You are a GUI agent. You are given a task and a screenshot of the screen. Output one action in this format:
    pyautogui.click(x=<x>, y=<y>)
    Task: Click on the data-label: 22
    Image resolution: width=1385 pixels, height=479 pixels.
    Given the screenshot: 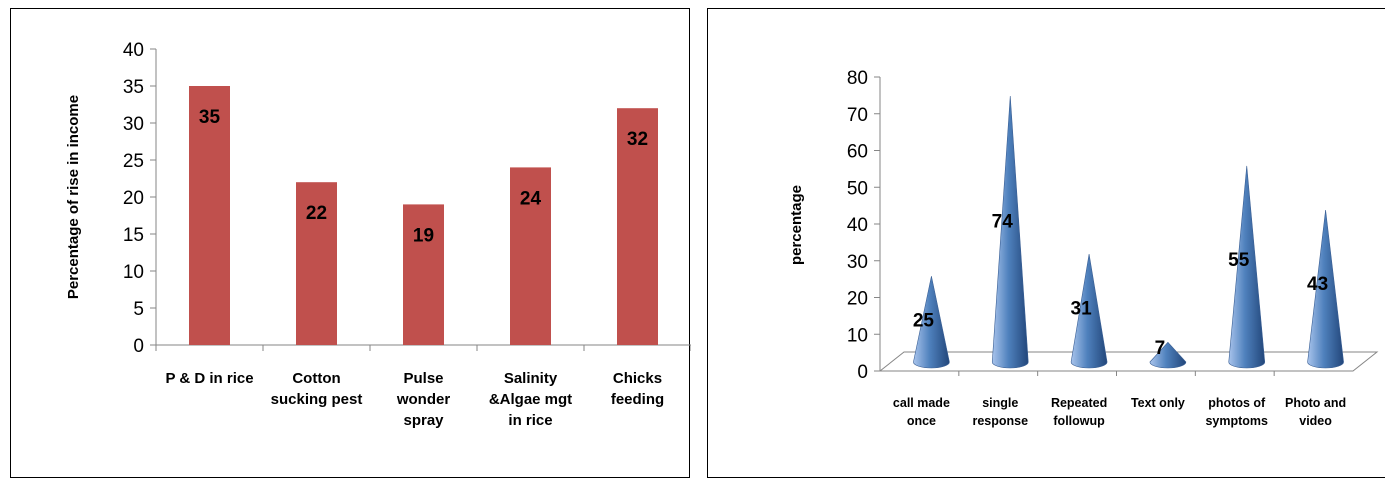 What is the action you would take?
    pyautogui.click(x=316, y=213)
    